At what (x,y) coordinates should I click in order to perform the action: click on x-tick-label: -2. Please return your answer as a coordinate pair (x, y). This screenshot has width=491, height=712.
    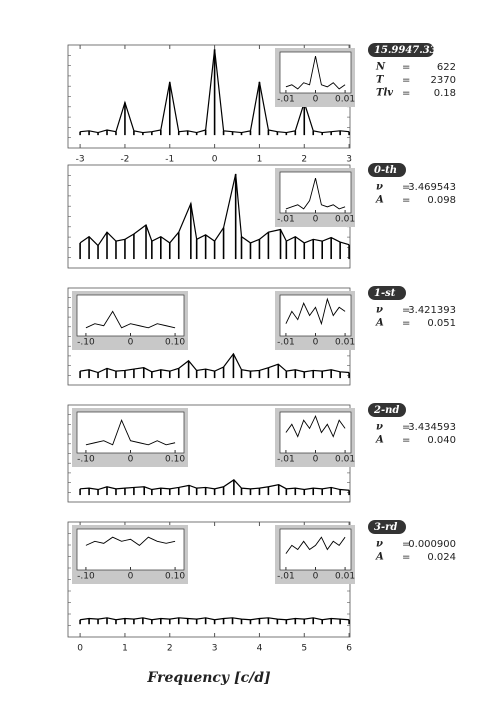
    Looking at the image, I should click on (124, 160).